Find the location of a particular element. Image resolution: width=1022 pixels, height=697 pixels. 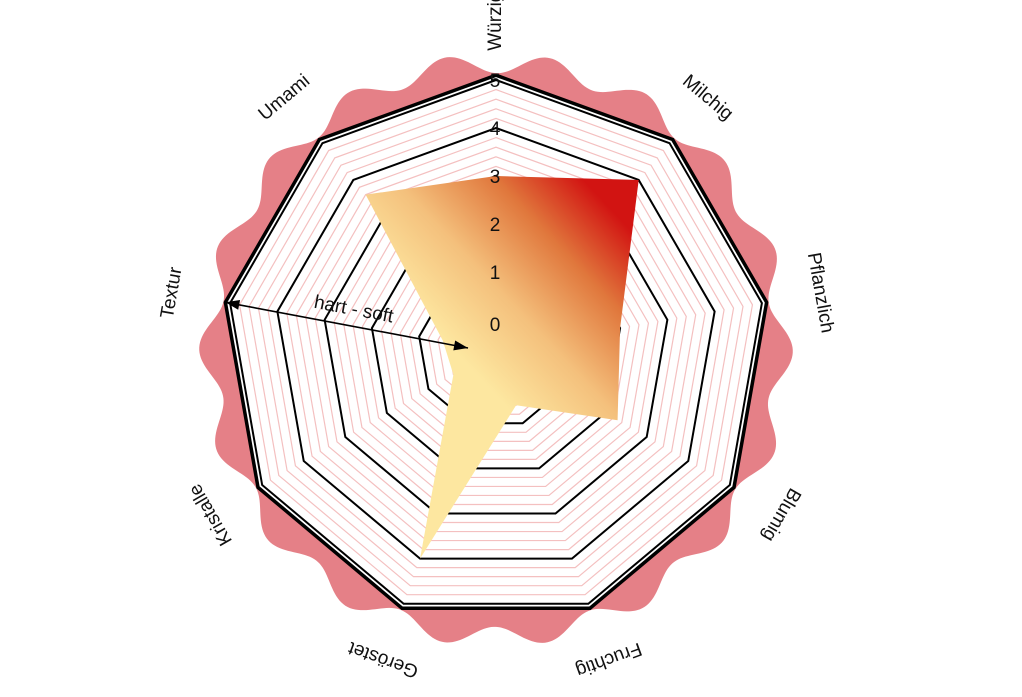

tick-label: 1 is located at coordinates (495, 273).